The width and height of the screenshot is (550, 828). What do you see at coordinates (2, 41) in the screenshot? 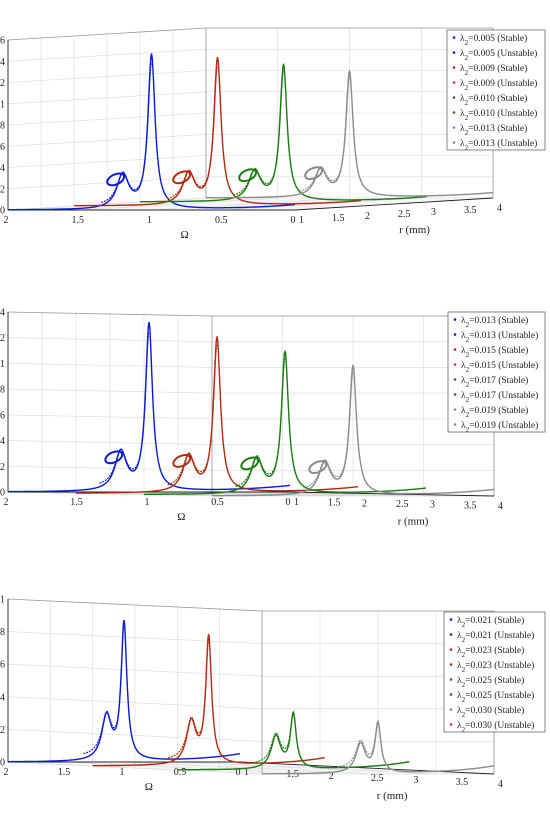
I see `z-tick-label: 1.6` at bounding box center [2, 41].